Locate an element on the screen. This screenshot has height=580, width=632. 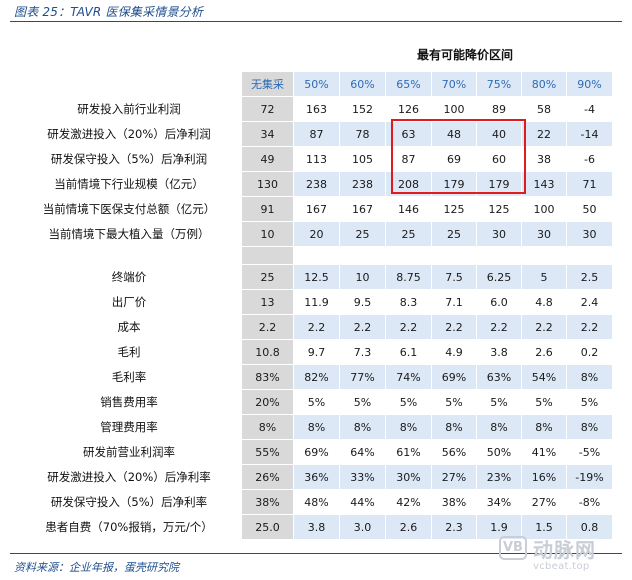
table-cell: 33% is located at coordinates (362, 477).